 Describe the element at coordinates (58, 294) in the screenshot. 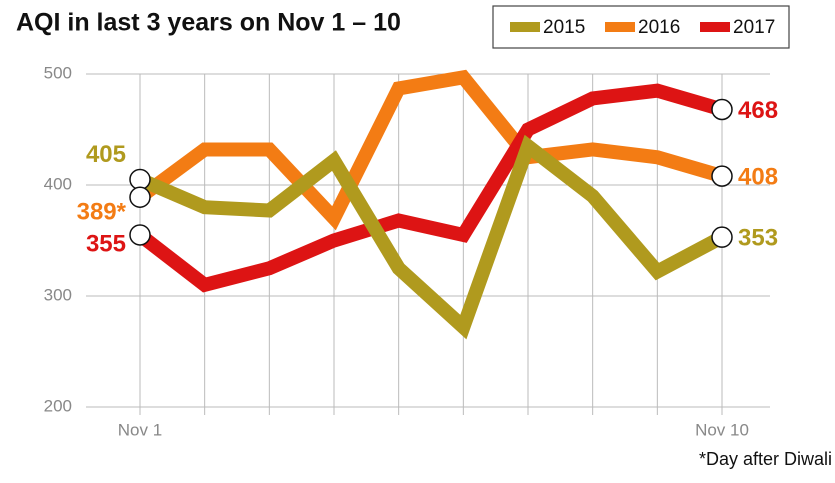

I see `y-tick-label: 300` at that location.